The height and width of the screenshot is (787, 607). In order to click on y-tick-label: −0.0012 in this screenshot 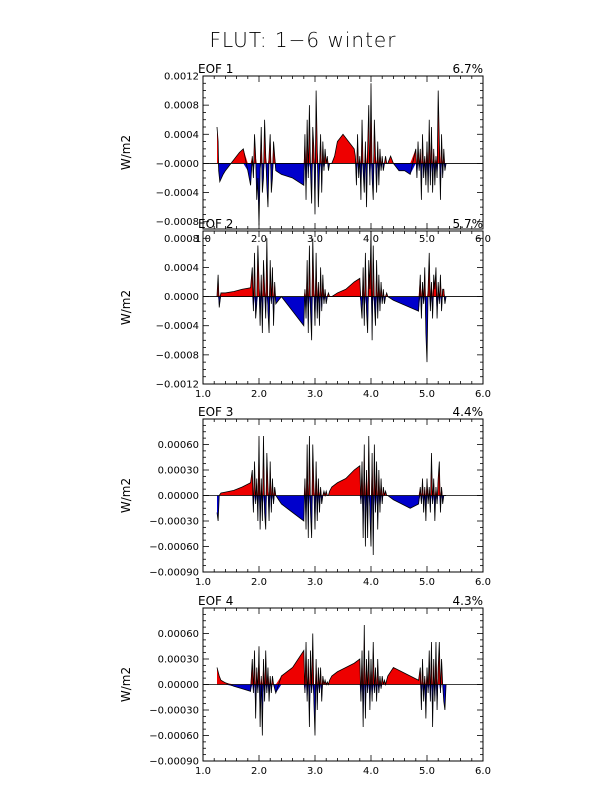, I will do `click(177, 385)`.